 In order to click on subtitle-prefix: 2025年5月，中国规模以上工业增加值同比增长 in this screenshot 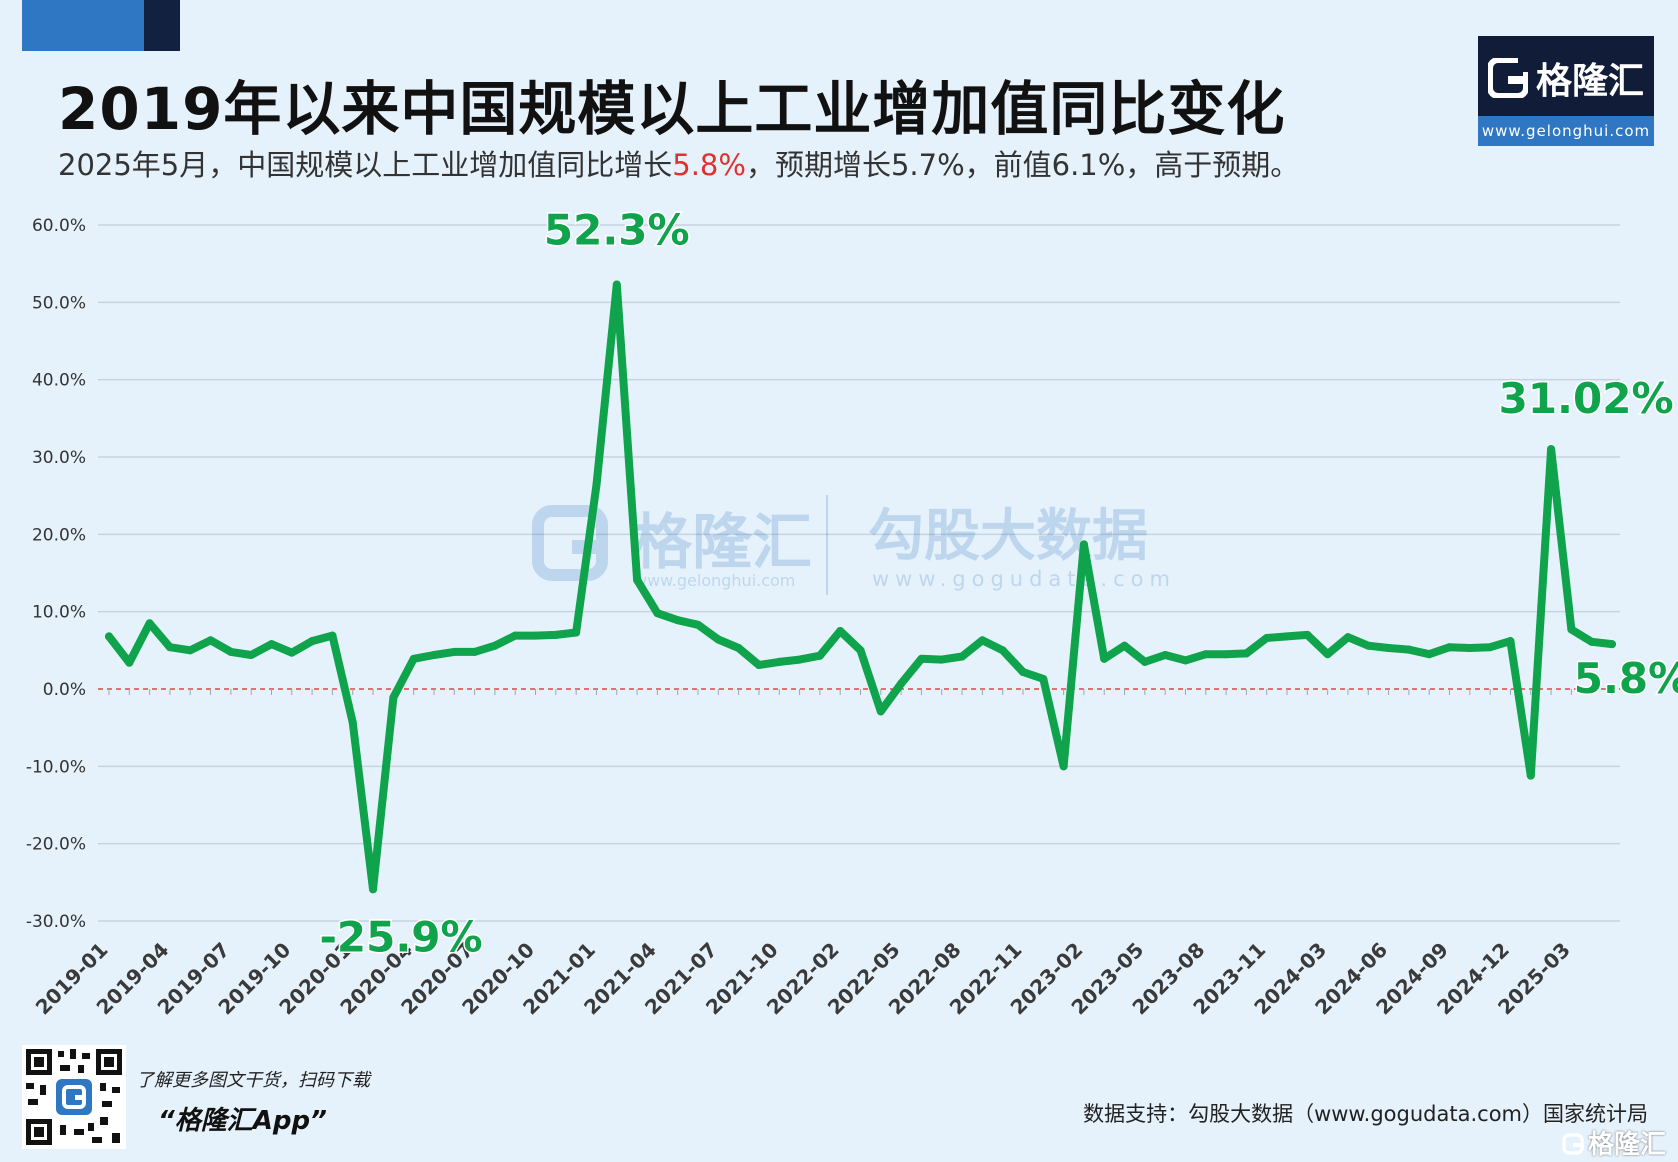, I will do `click(365, 165)`.